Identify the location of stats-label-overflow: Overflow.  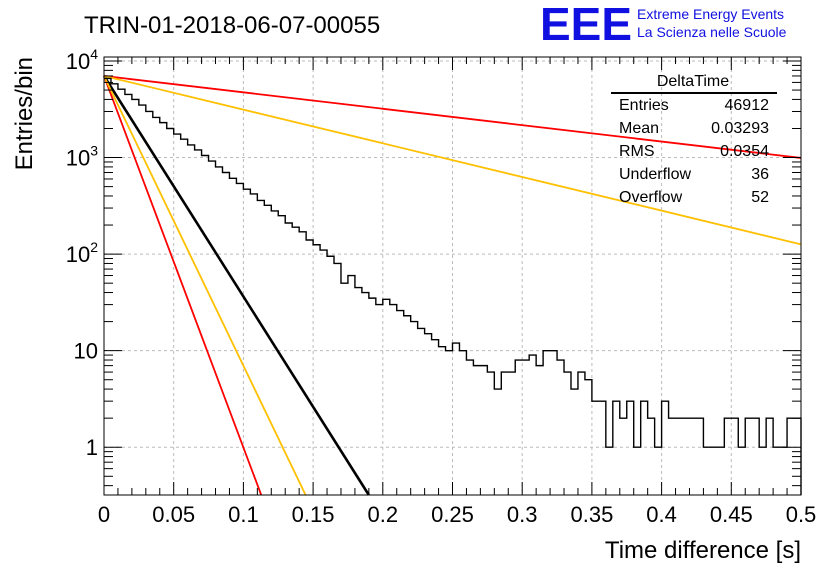
(651, 197).